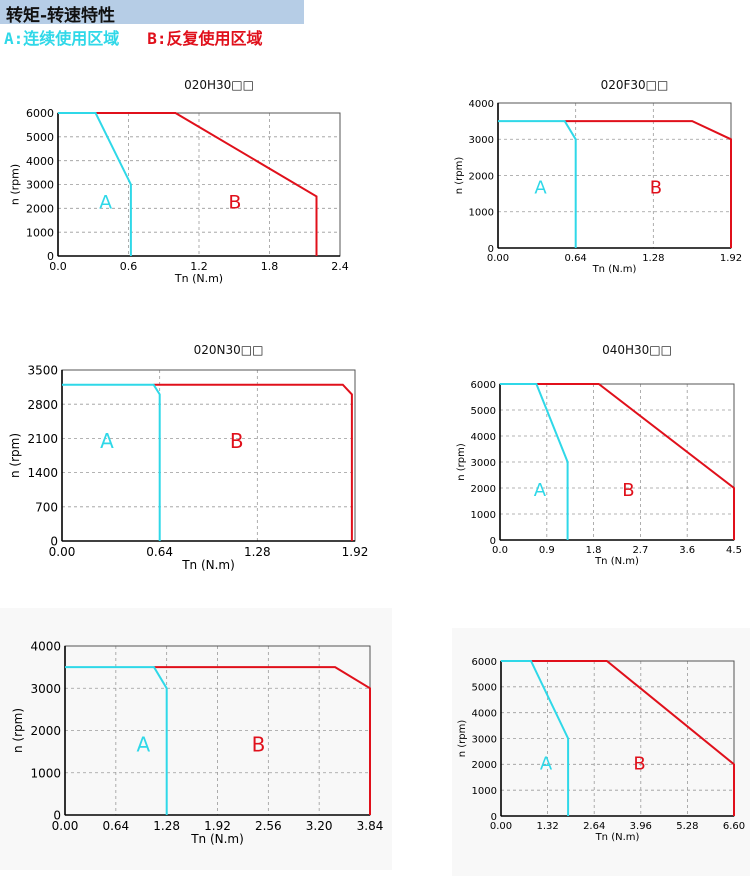  I want to click on x-tick-label: 1.32, so click(547, 826).